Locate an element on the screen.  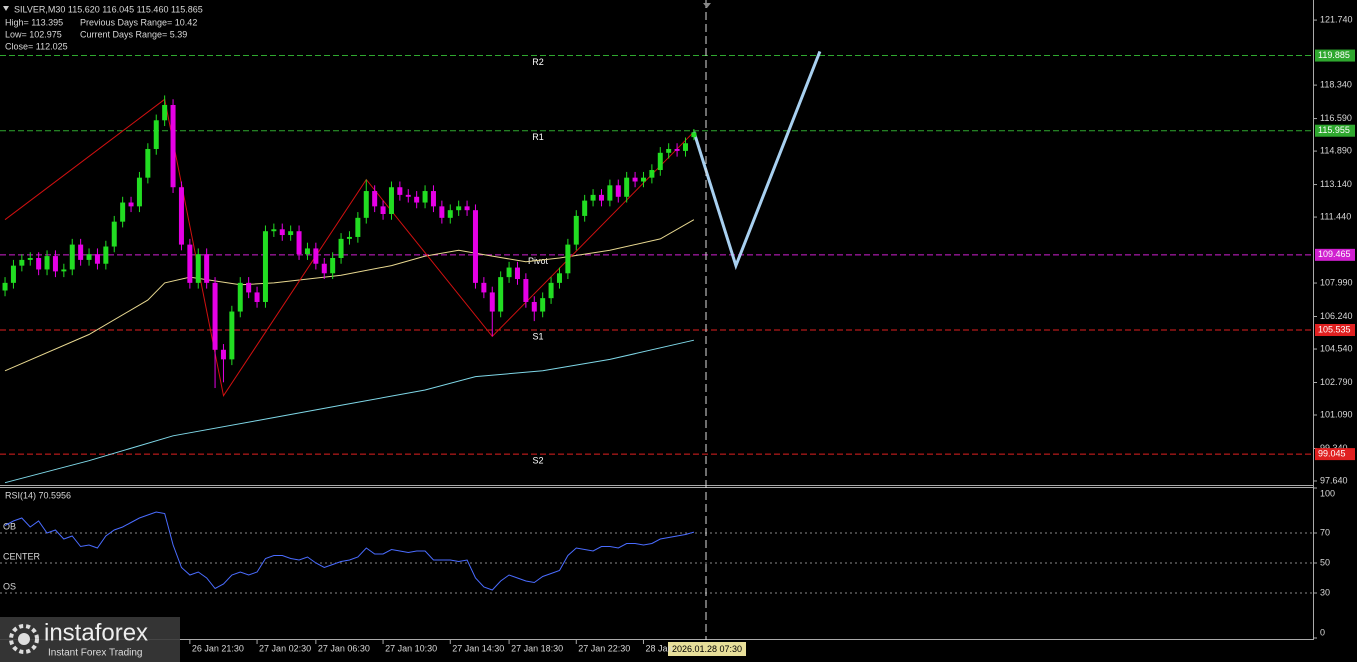
level-name: S2 is located at coordinates (537, 460).